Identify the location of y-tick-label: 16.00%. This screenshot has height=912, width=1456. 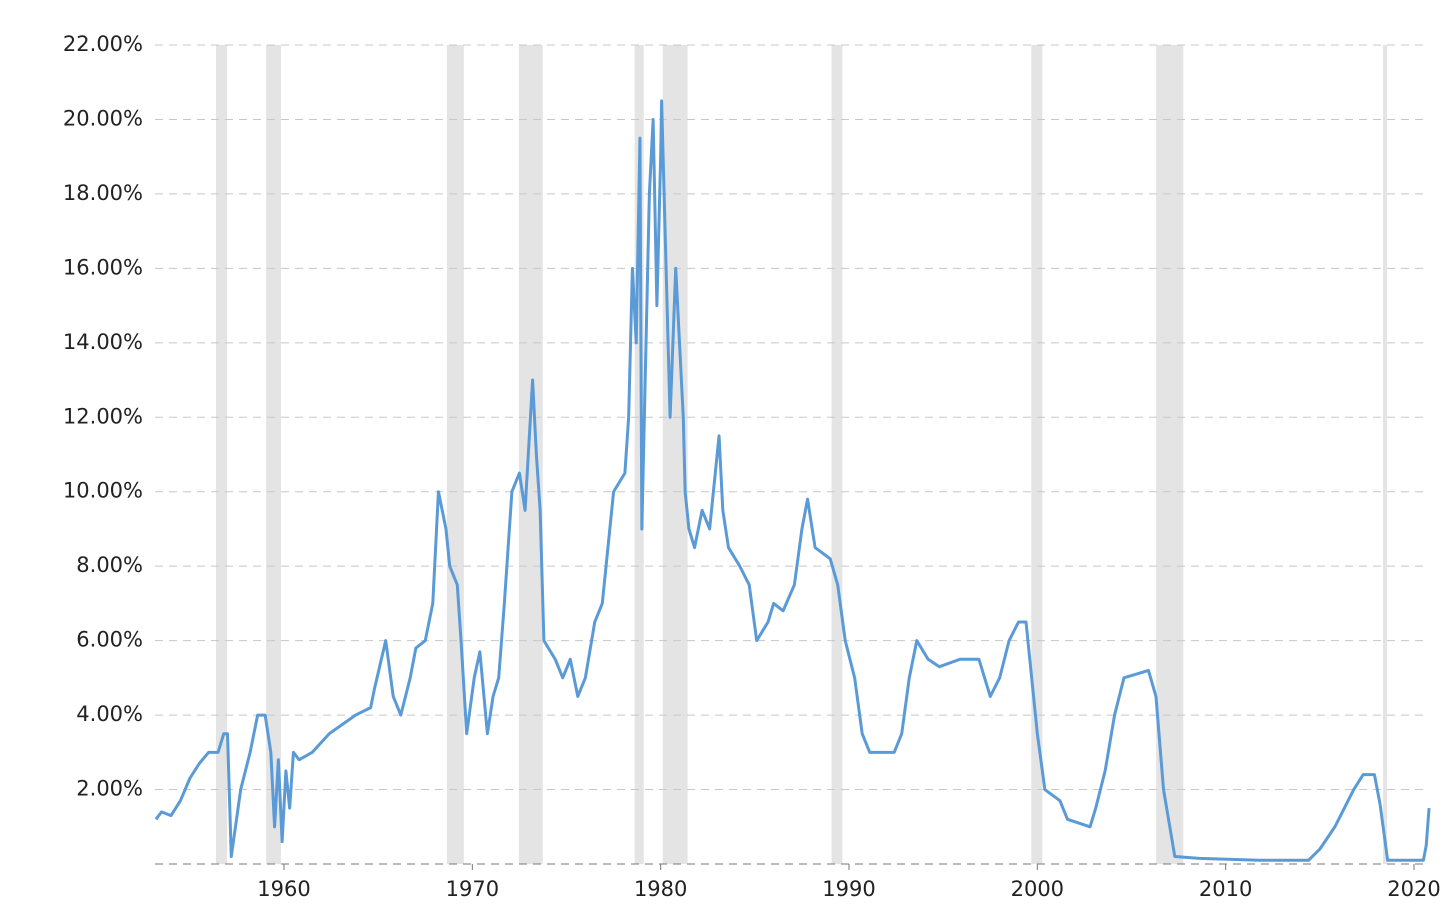
(103, 267).